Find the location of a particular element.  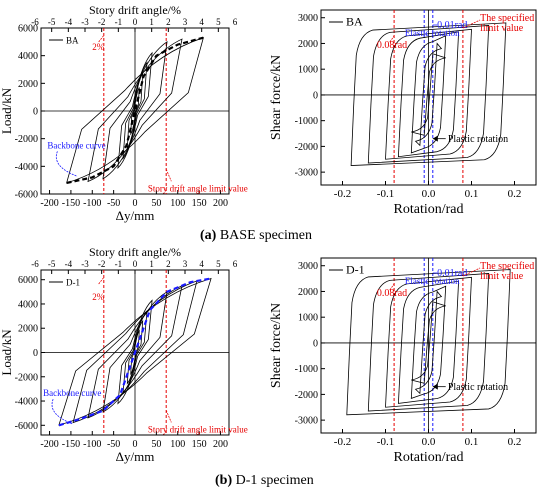

y-tick-label: 4000 is located at coordinates (28, 304).